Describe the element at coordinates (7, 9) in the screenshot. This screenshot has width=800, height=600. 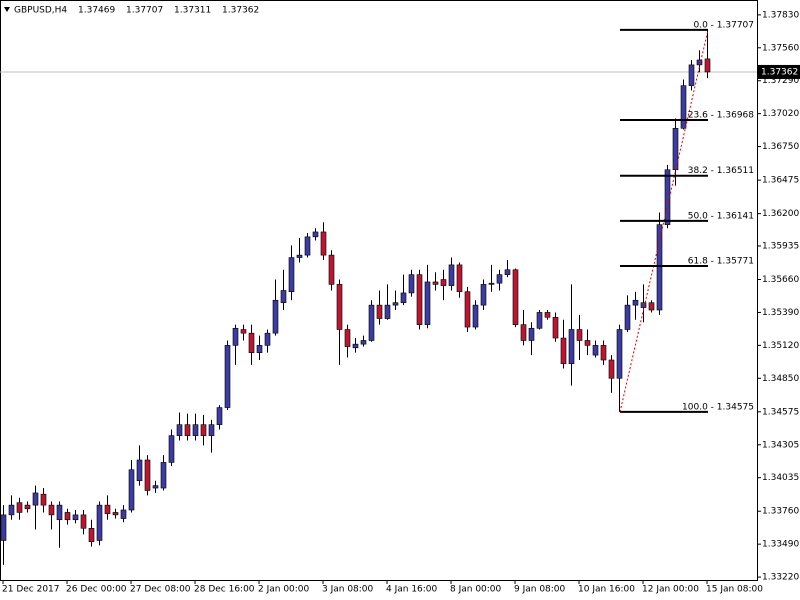
I see `menu-icon` at that location.